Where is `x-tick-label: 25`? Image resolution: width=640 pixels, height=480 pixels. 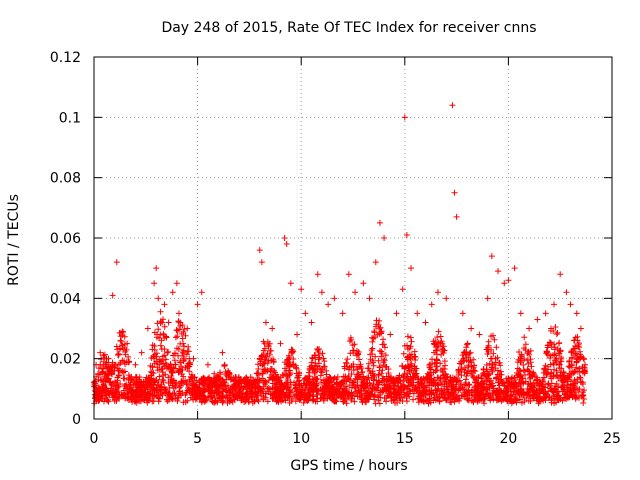
x-tick-label: 25 is located at coordinates (612, 439).